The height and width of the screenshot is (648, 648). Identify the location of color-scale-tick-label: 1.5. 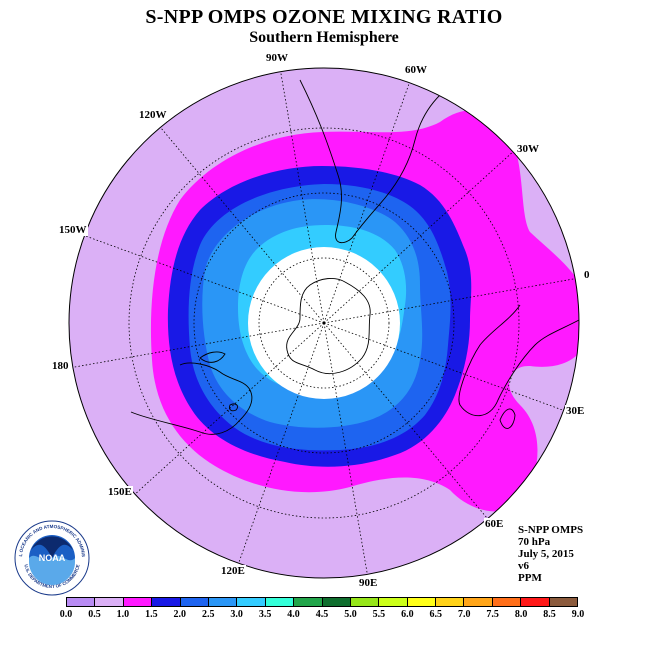
(151, 614).